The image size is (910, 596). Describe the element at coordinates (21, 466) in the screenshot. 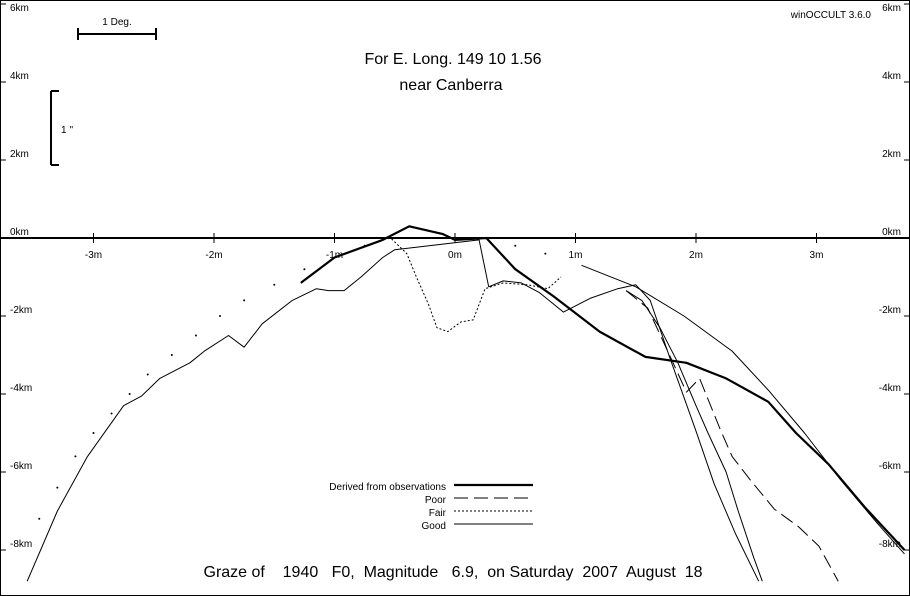

I see `y-tick-label-left: -6km` at that location.